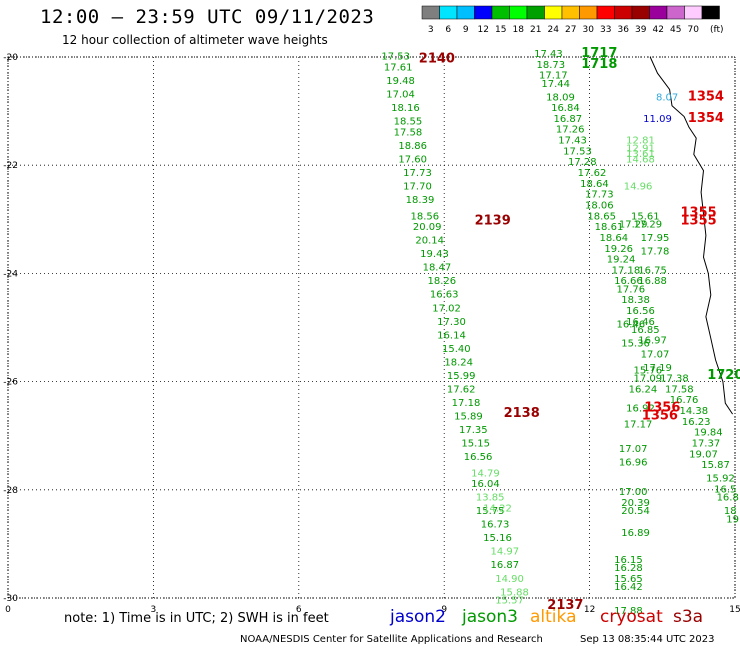 The height and width of the screenshot is (650, 740). Describe the element at coordinates (412, 160) in the screenshot. I see `wave-height-point: 17.60` at that location.